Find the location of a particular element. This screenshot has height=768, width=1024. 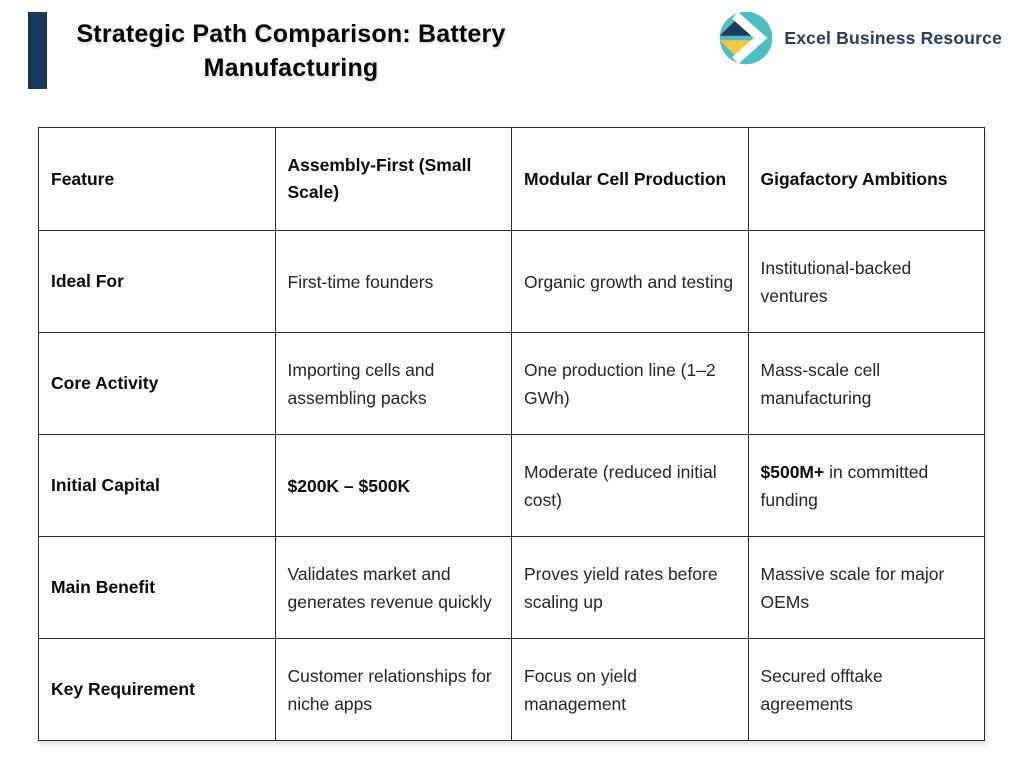

column-header-1: Assembly-First (Small Scale) is located at coordinates (393, 179).